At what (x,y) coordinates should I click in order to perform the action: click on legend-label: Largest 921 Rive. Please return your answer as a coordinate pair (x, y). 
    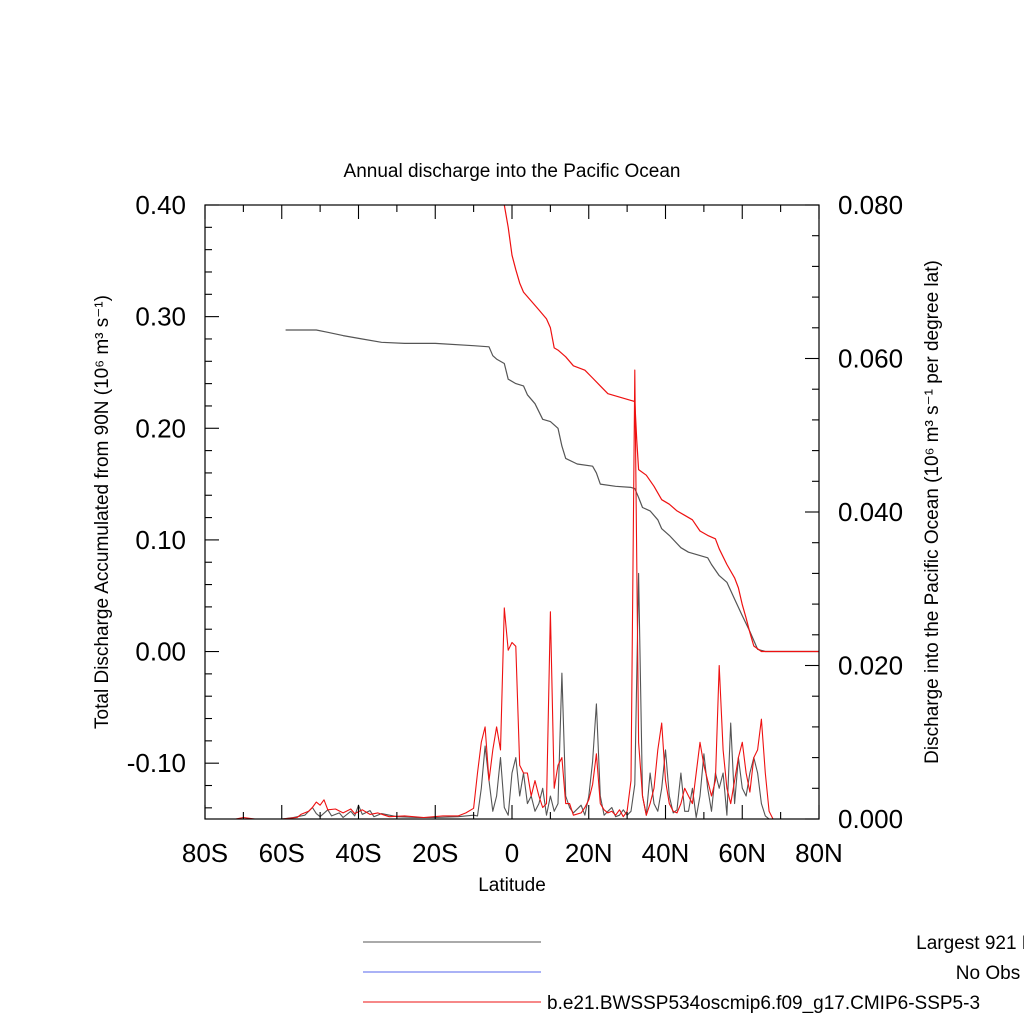
    Looking at the image, I should click on (970, 943).